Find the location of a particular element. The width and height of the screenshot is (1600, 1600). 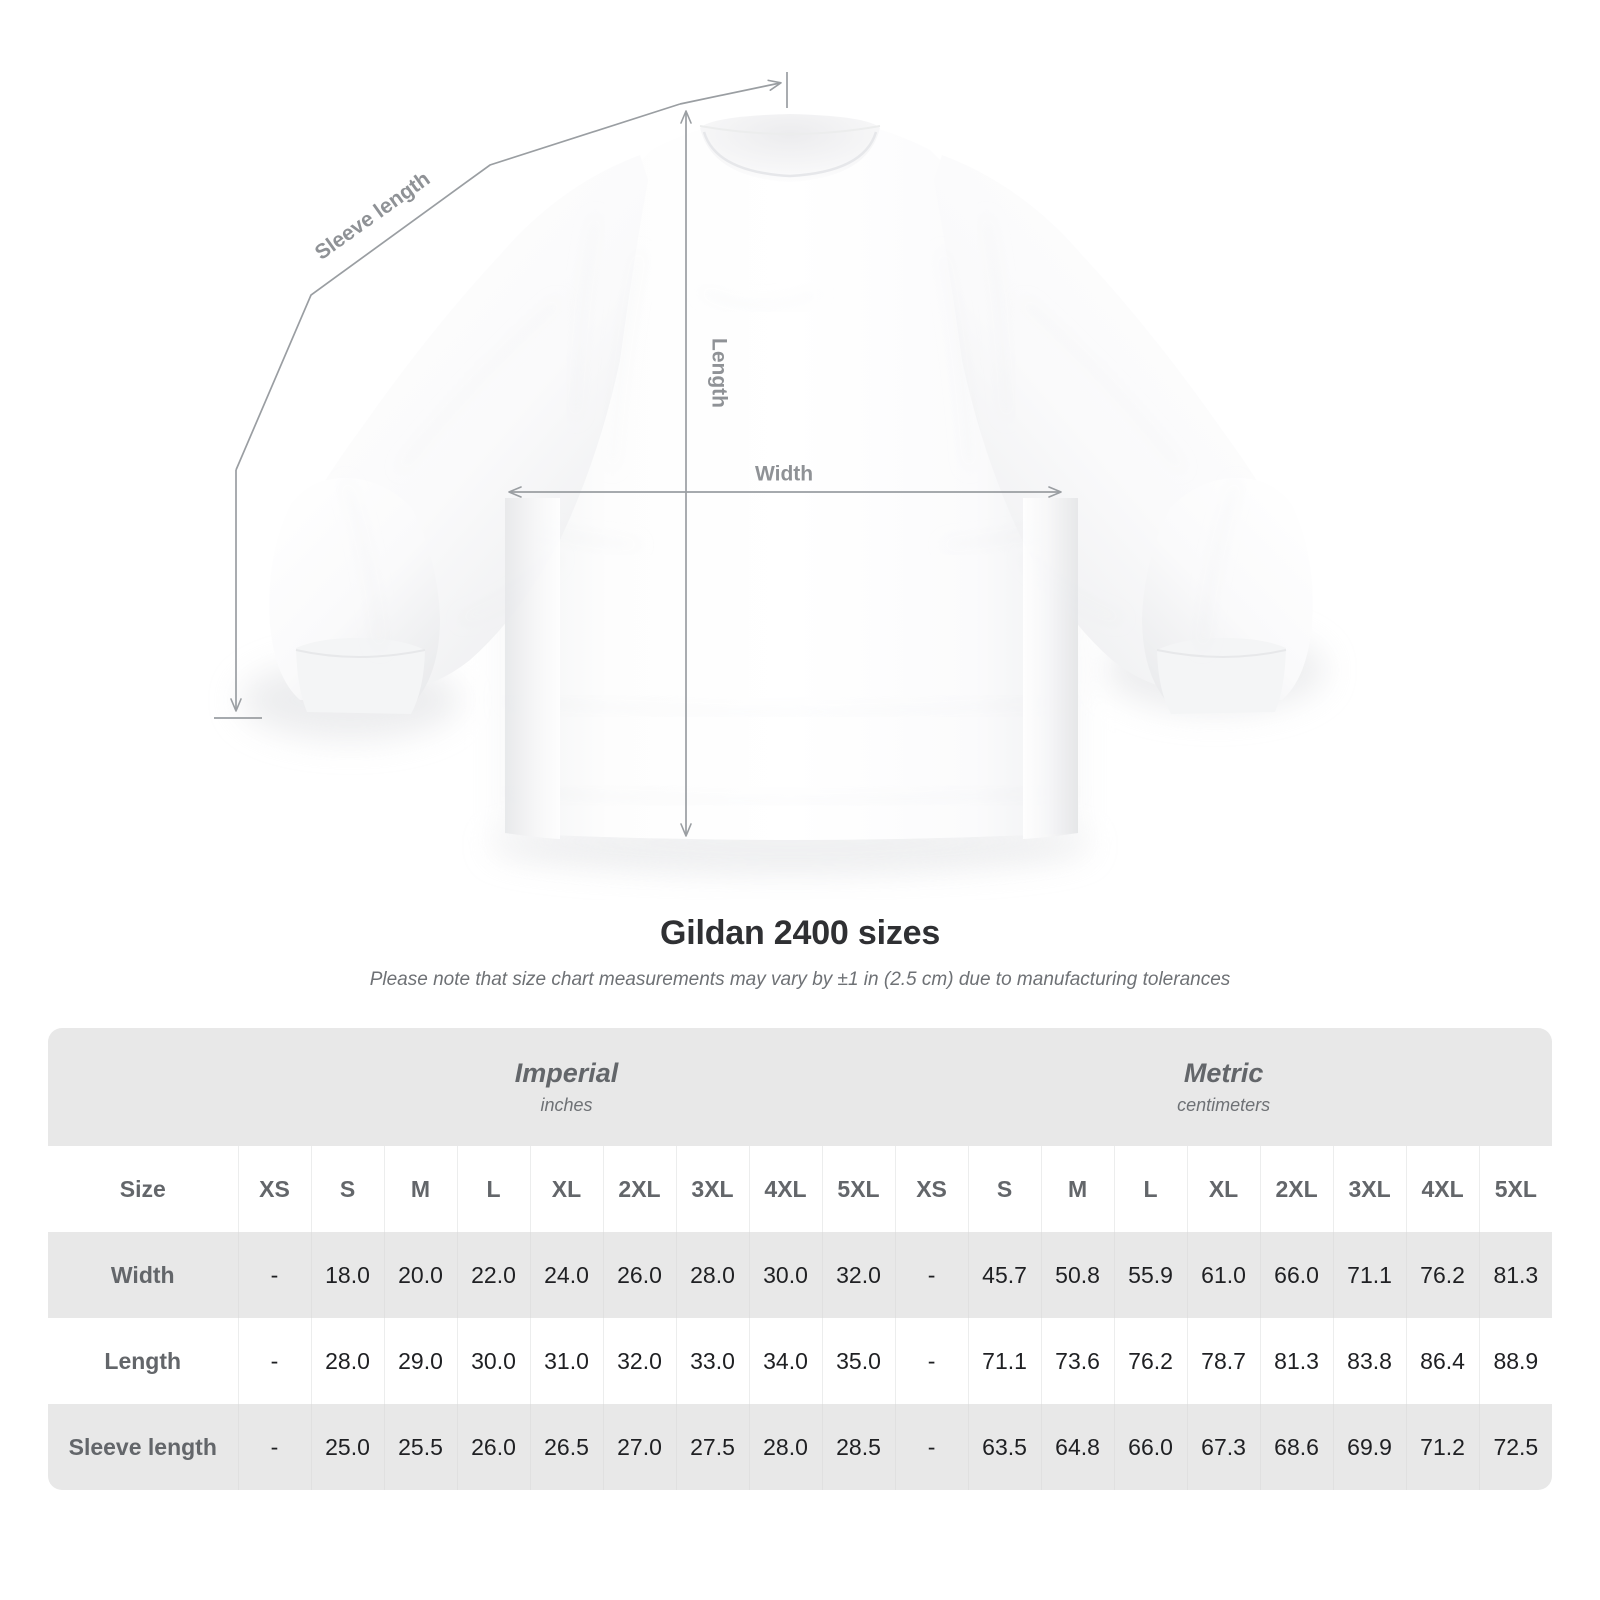

cell-width-imperial-3xl: 28.0 is located at coordinates (712, 1275).